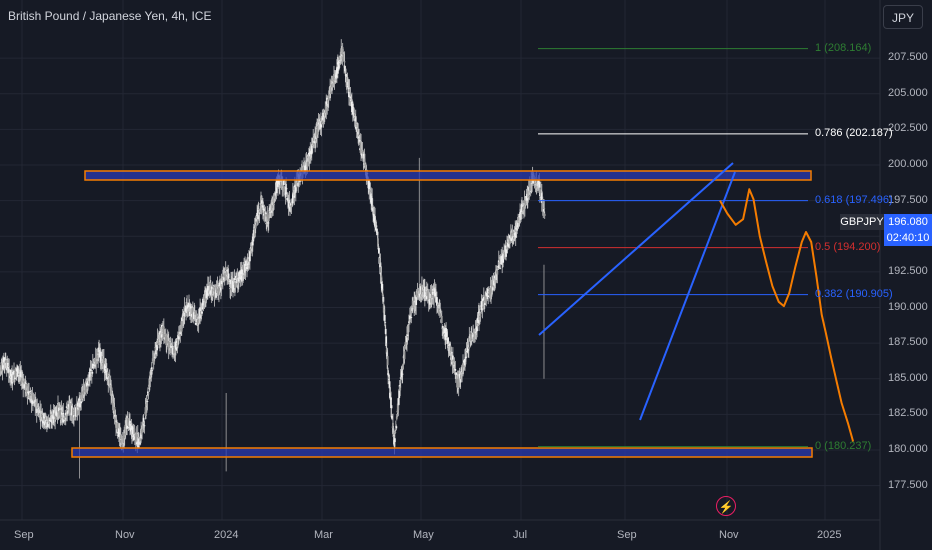 This screenshot has width=932, height=550. What do you see at coordinates (854, 132) in the screenshot?
I see `fib-level-label: 0.786 (202.187)` at bounding box center [854, 132].